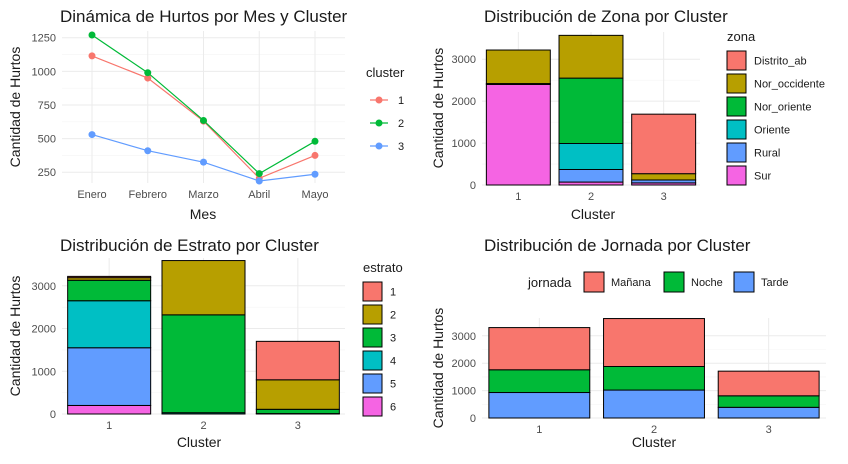  I want to click on legend-label: Nor_occidente, so click(789, 85).